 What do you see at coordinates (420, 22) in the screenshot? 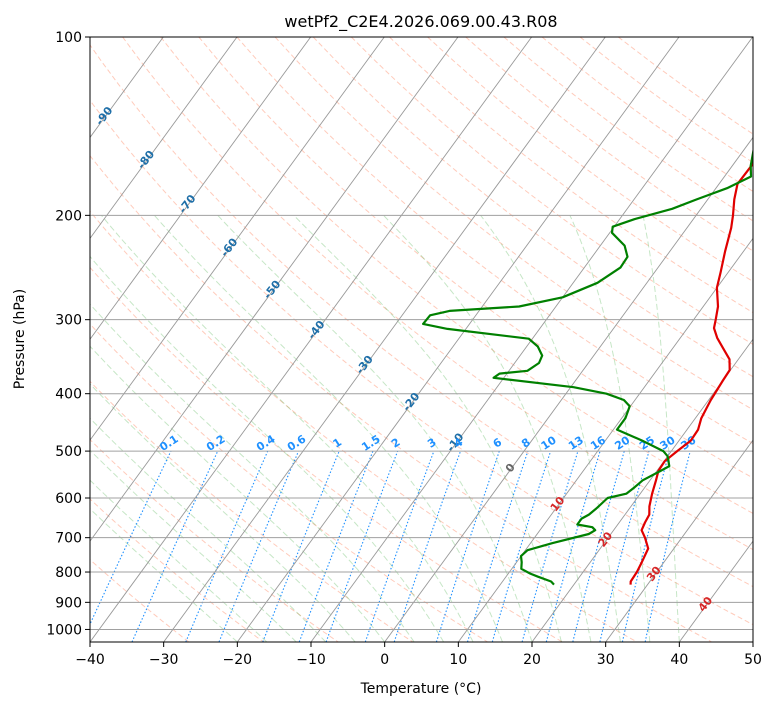
I see `chart-title: wetPf2_C2E4.2026.069.00.43.R08` at bounding box center [420, 22].